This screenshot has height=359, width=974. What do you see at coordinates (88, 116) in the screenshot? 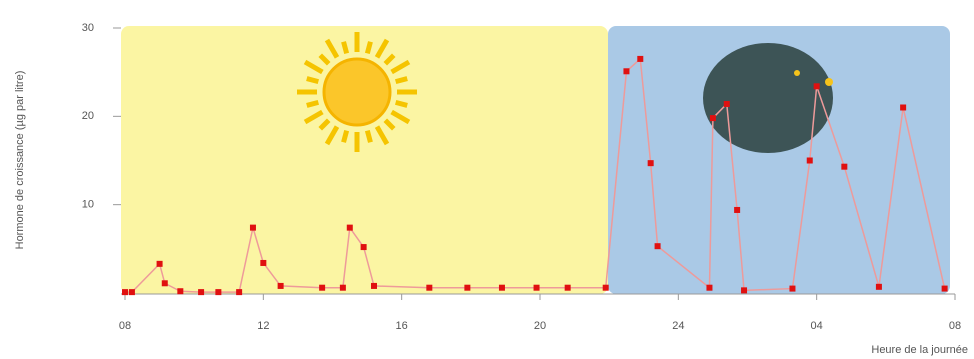
I see `y-tick-label: 20` at bounding box center [88, 116].